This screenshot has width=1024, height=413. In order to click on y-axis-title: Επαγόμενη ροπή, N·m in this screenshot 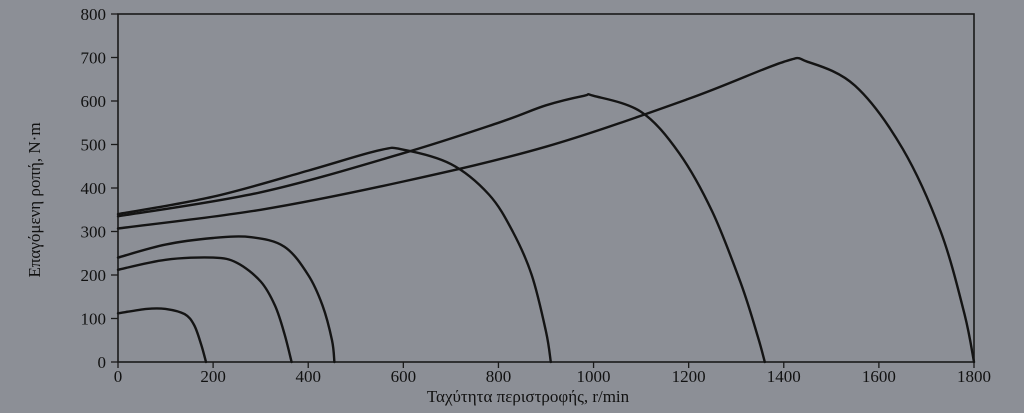, I will do `click(34, 199)`.